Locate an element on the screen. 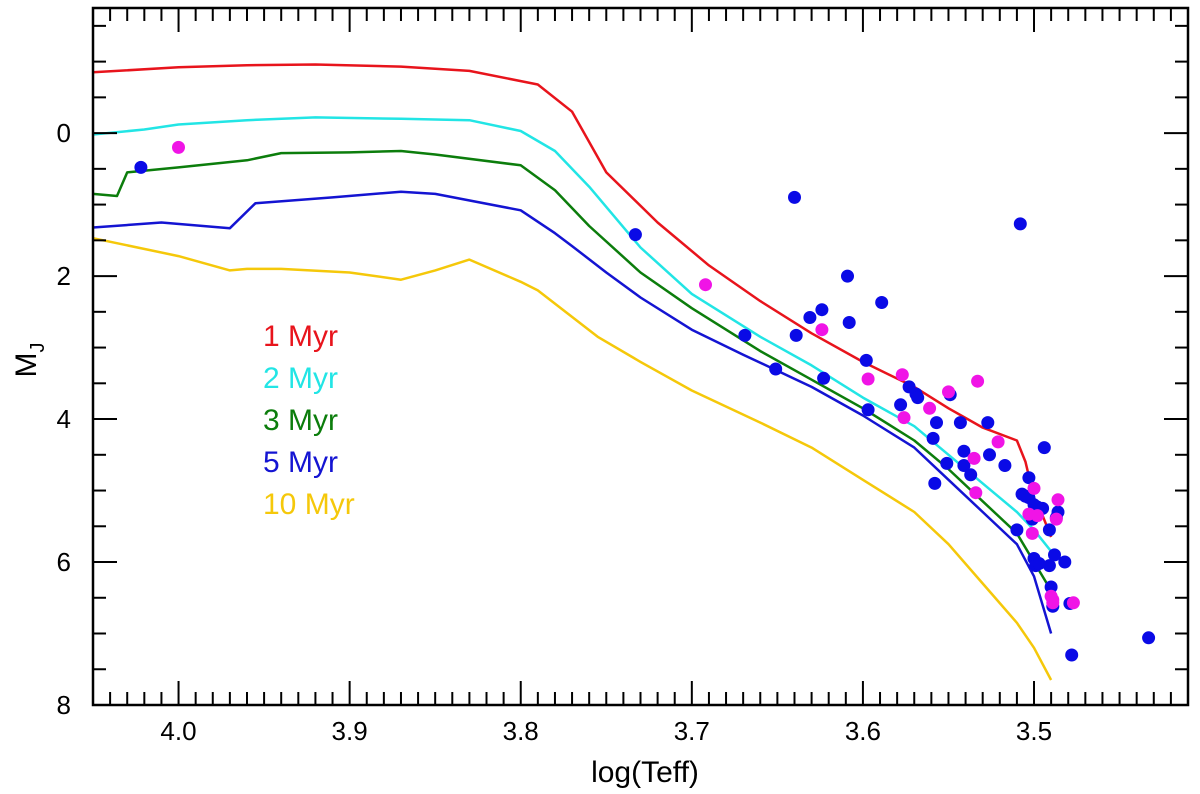  legend-entry: 10 Myr is located at coordinates (309, 504).